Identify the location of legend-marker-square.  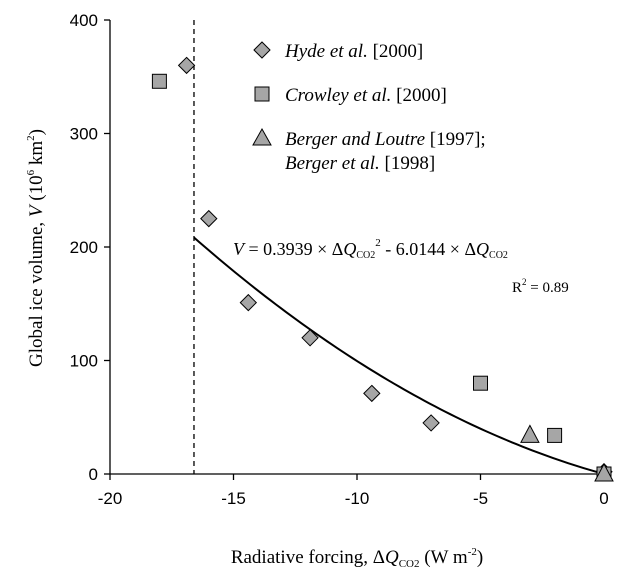
(262, 94).